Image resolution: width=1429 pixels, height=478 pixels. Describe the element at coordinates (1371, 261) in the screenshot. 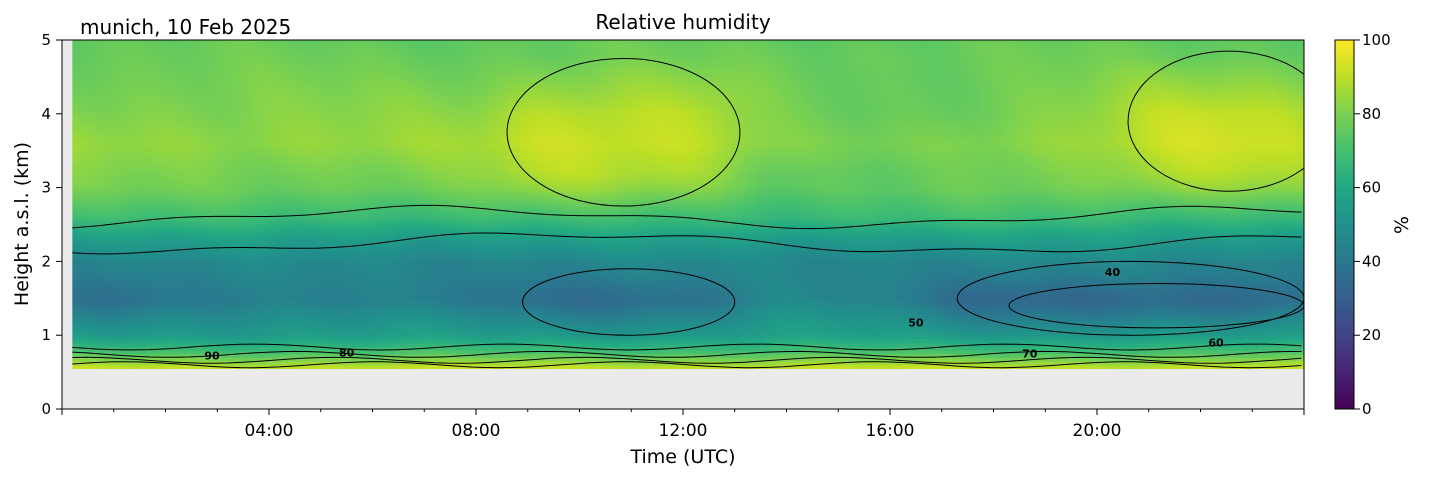

I see `colorbar-tick-label: 40` at that location.